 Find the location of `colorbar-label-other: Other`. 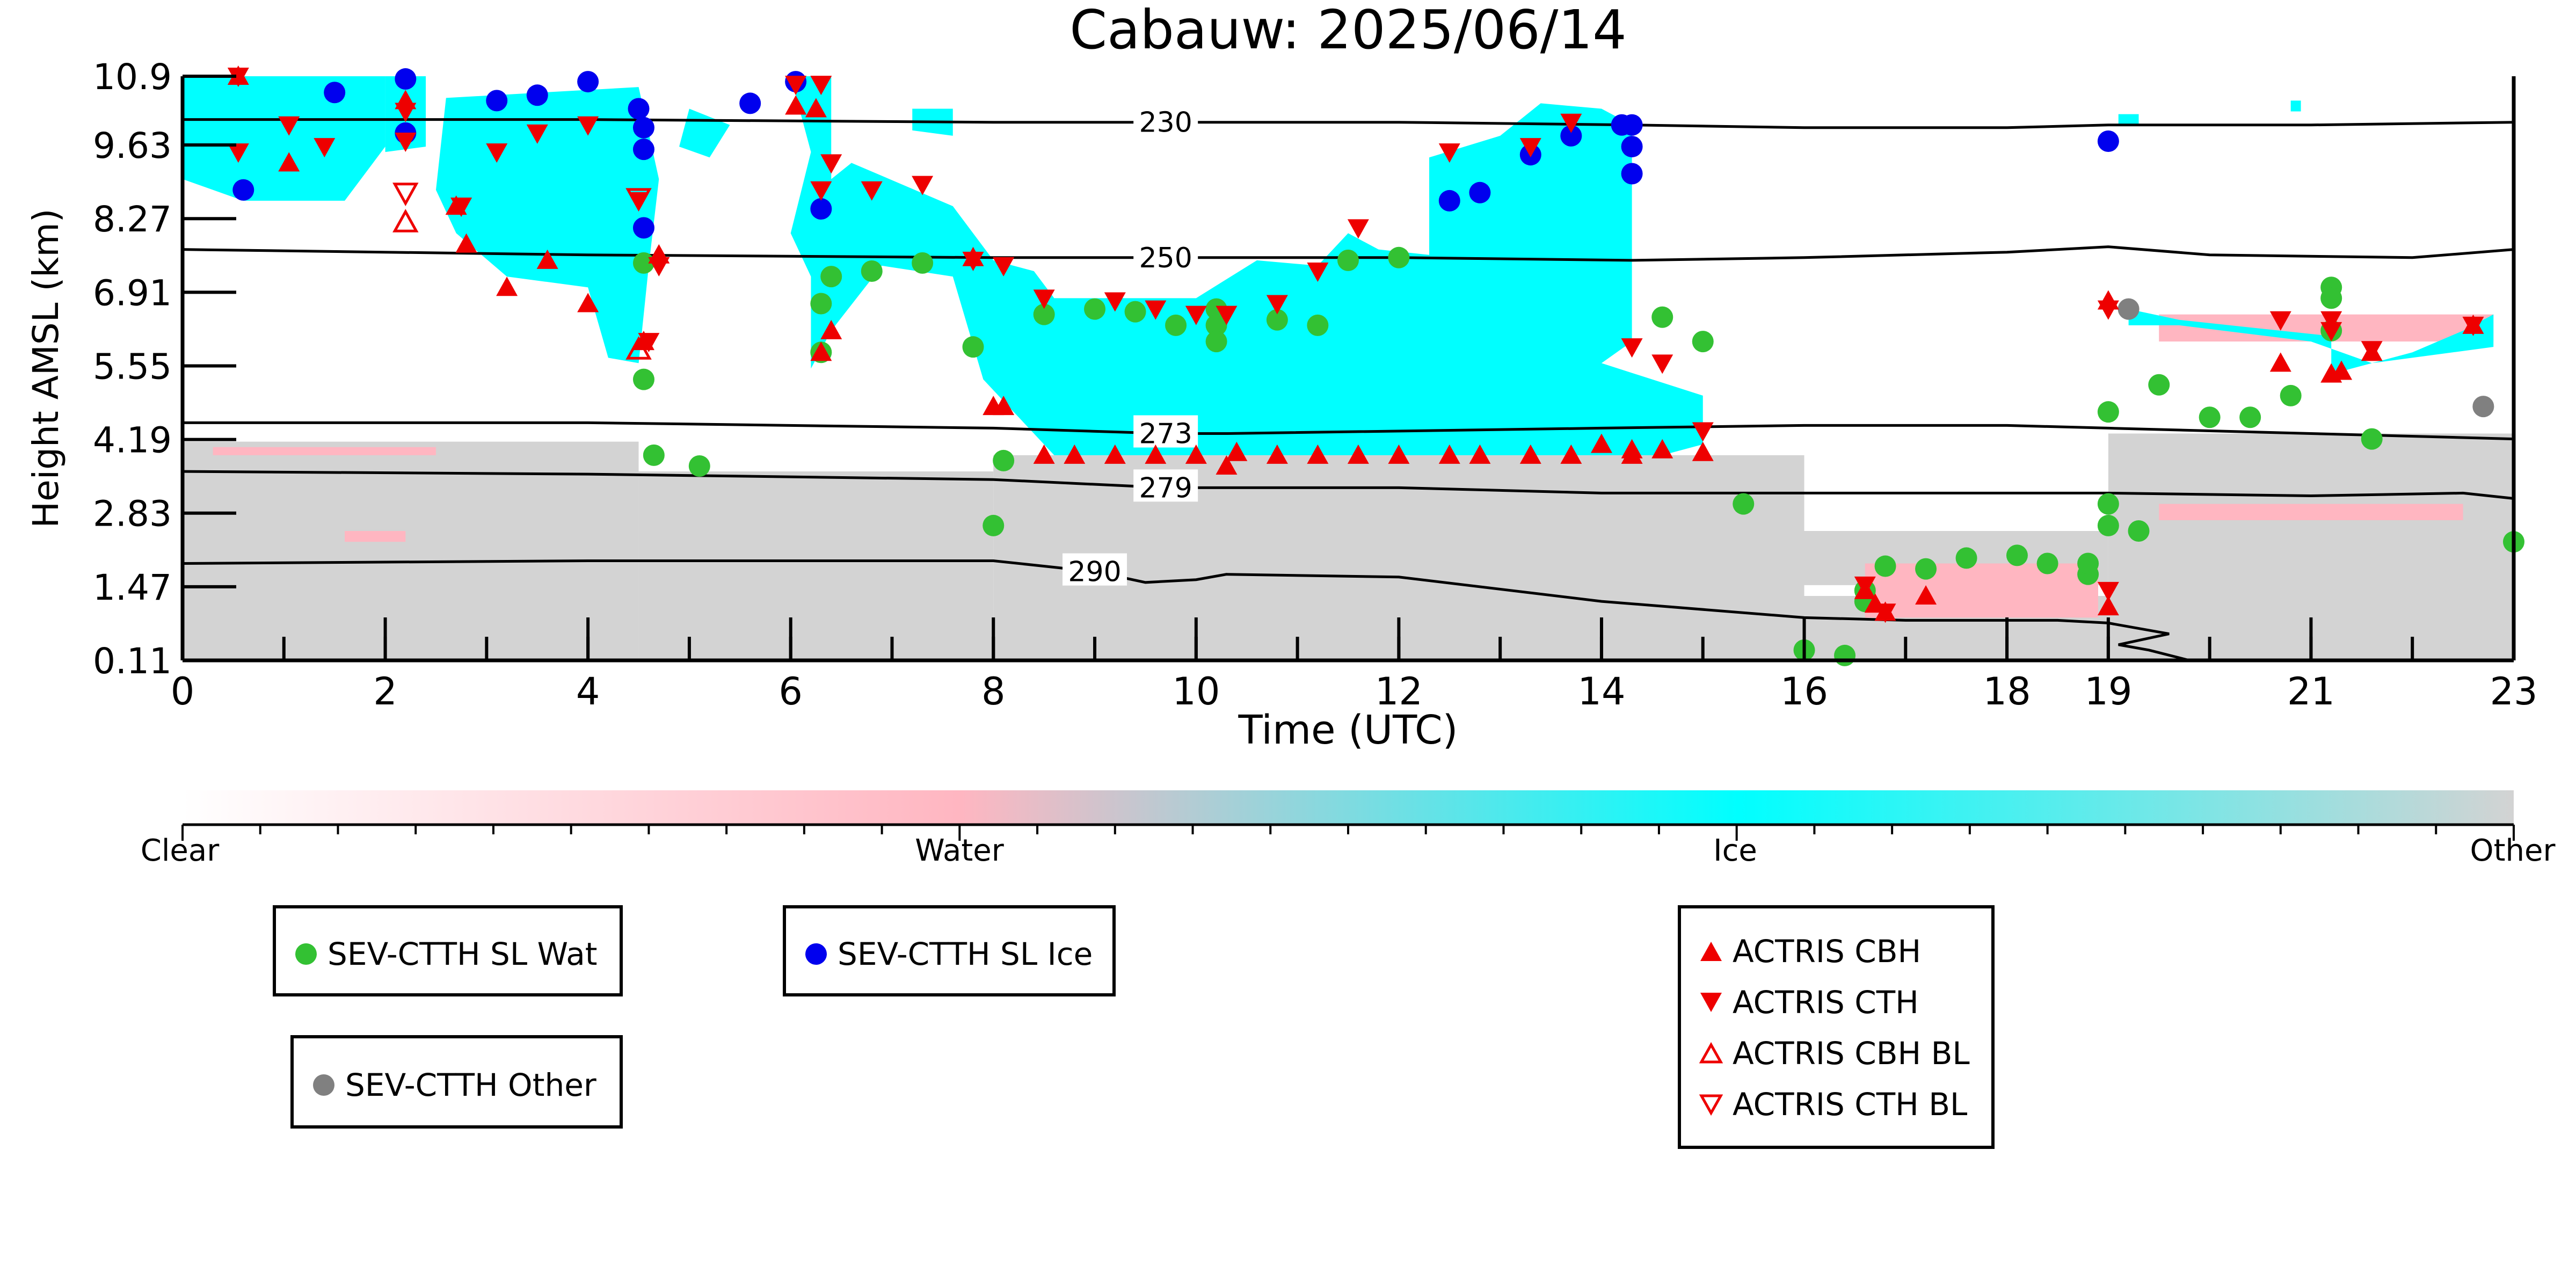

colorbar-label-other: Other is located at coordinates (2513, 850).